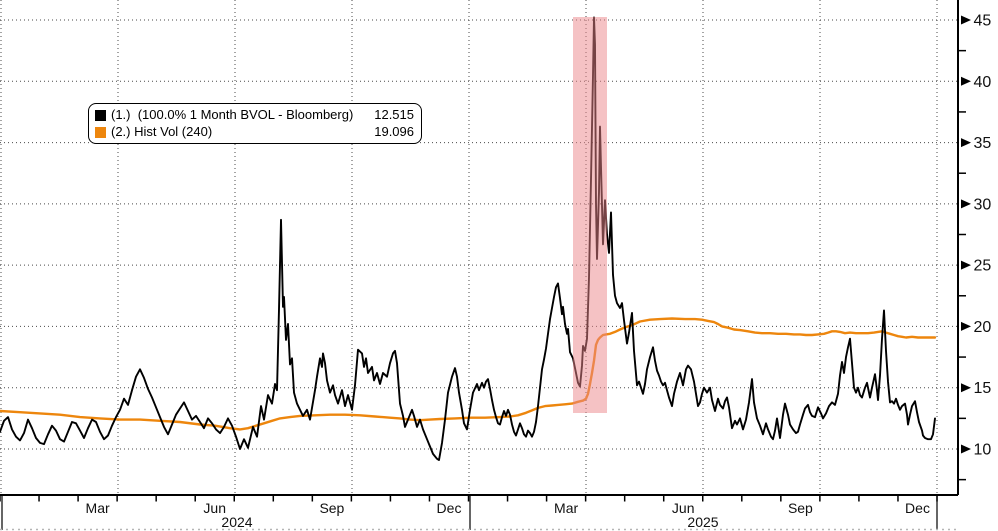  I want to click on series-2-value: 19.096, so click(394, 131).